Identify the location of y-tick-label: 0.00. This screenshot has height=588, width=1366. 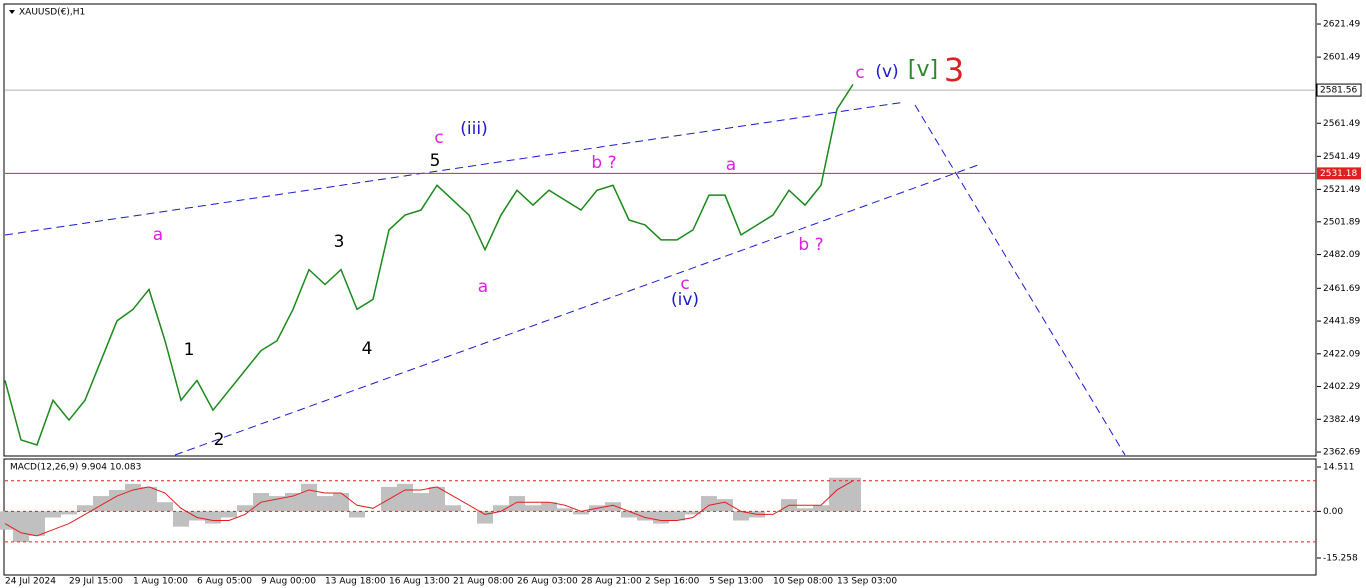
(1333, 512).